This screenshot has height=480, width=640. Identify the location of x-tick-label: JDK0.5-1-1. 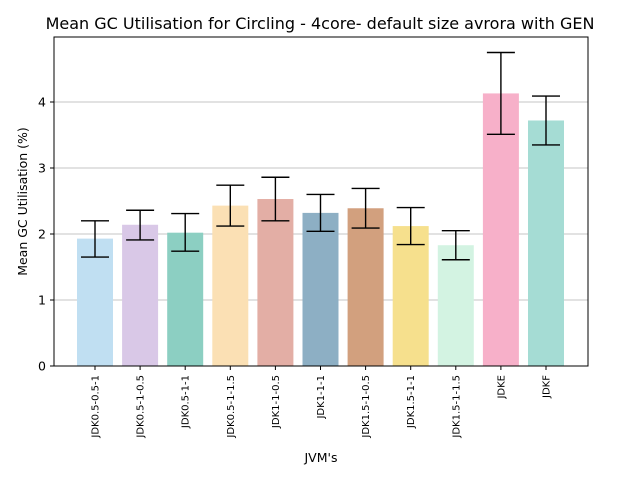
(186, 402).